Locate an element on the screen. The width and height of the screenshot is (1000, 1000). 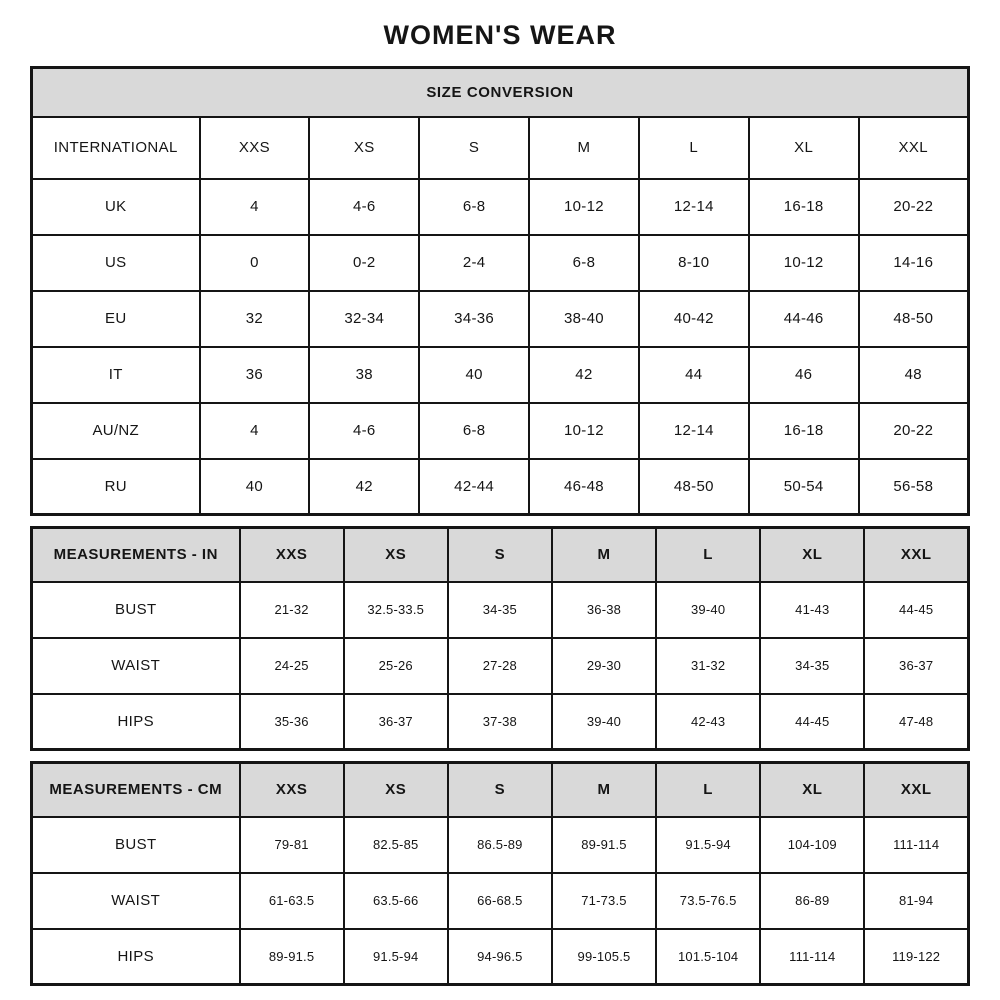
table-row: HIPS 35-36 36-37 37-38 39-40 42-43 44-45 47-48 is located at coordinates (500, 721).